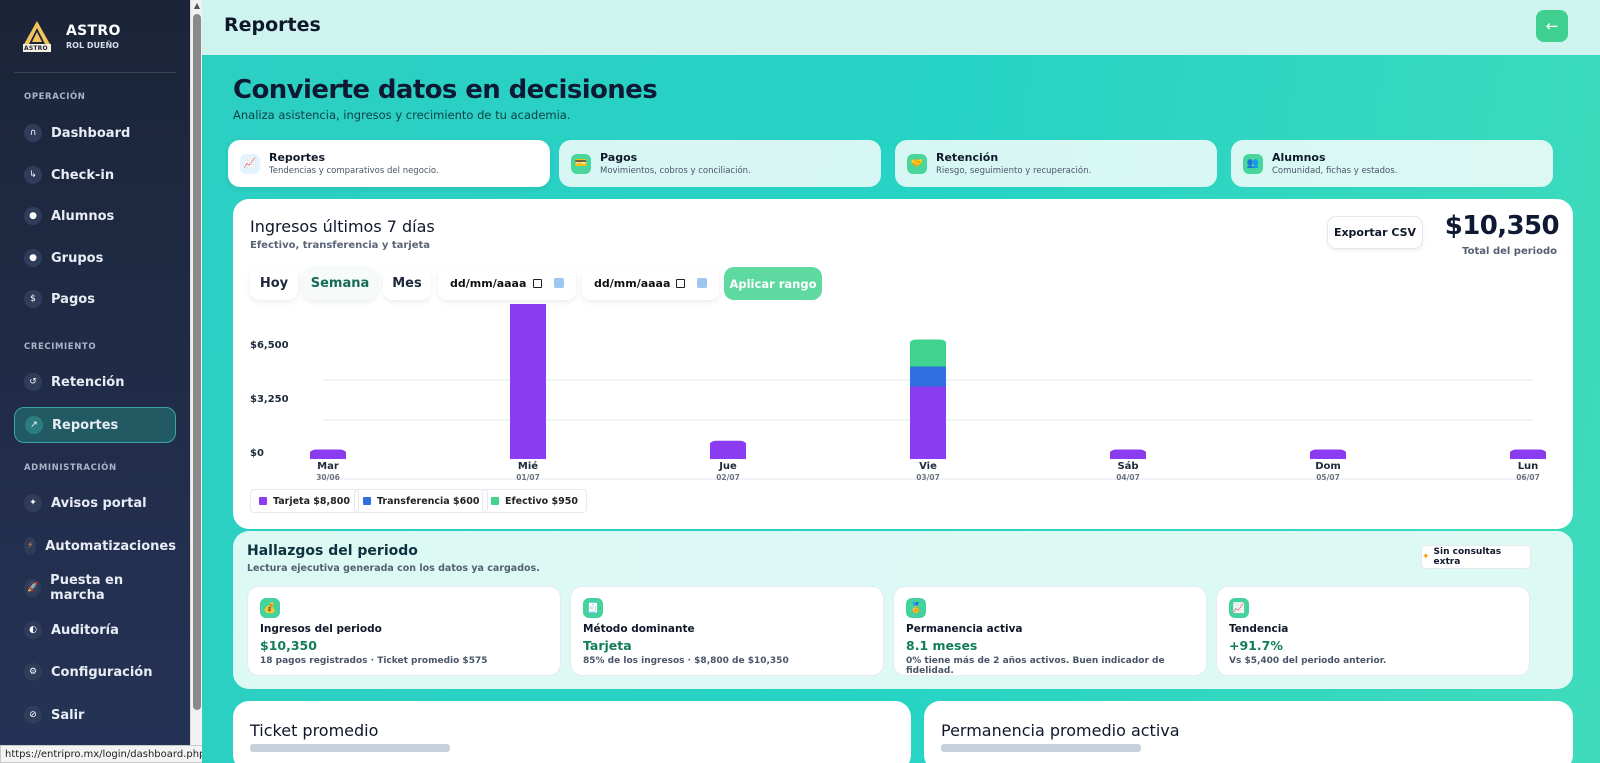 The height and width of the screenshot is (763, 1600). I want to click on groups-icon: ●, so click(33, 258).